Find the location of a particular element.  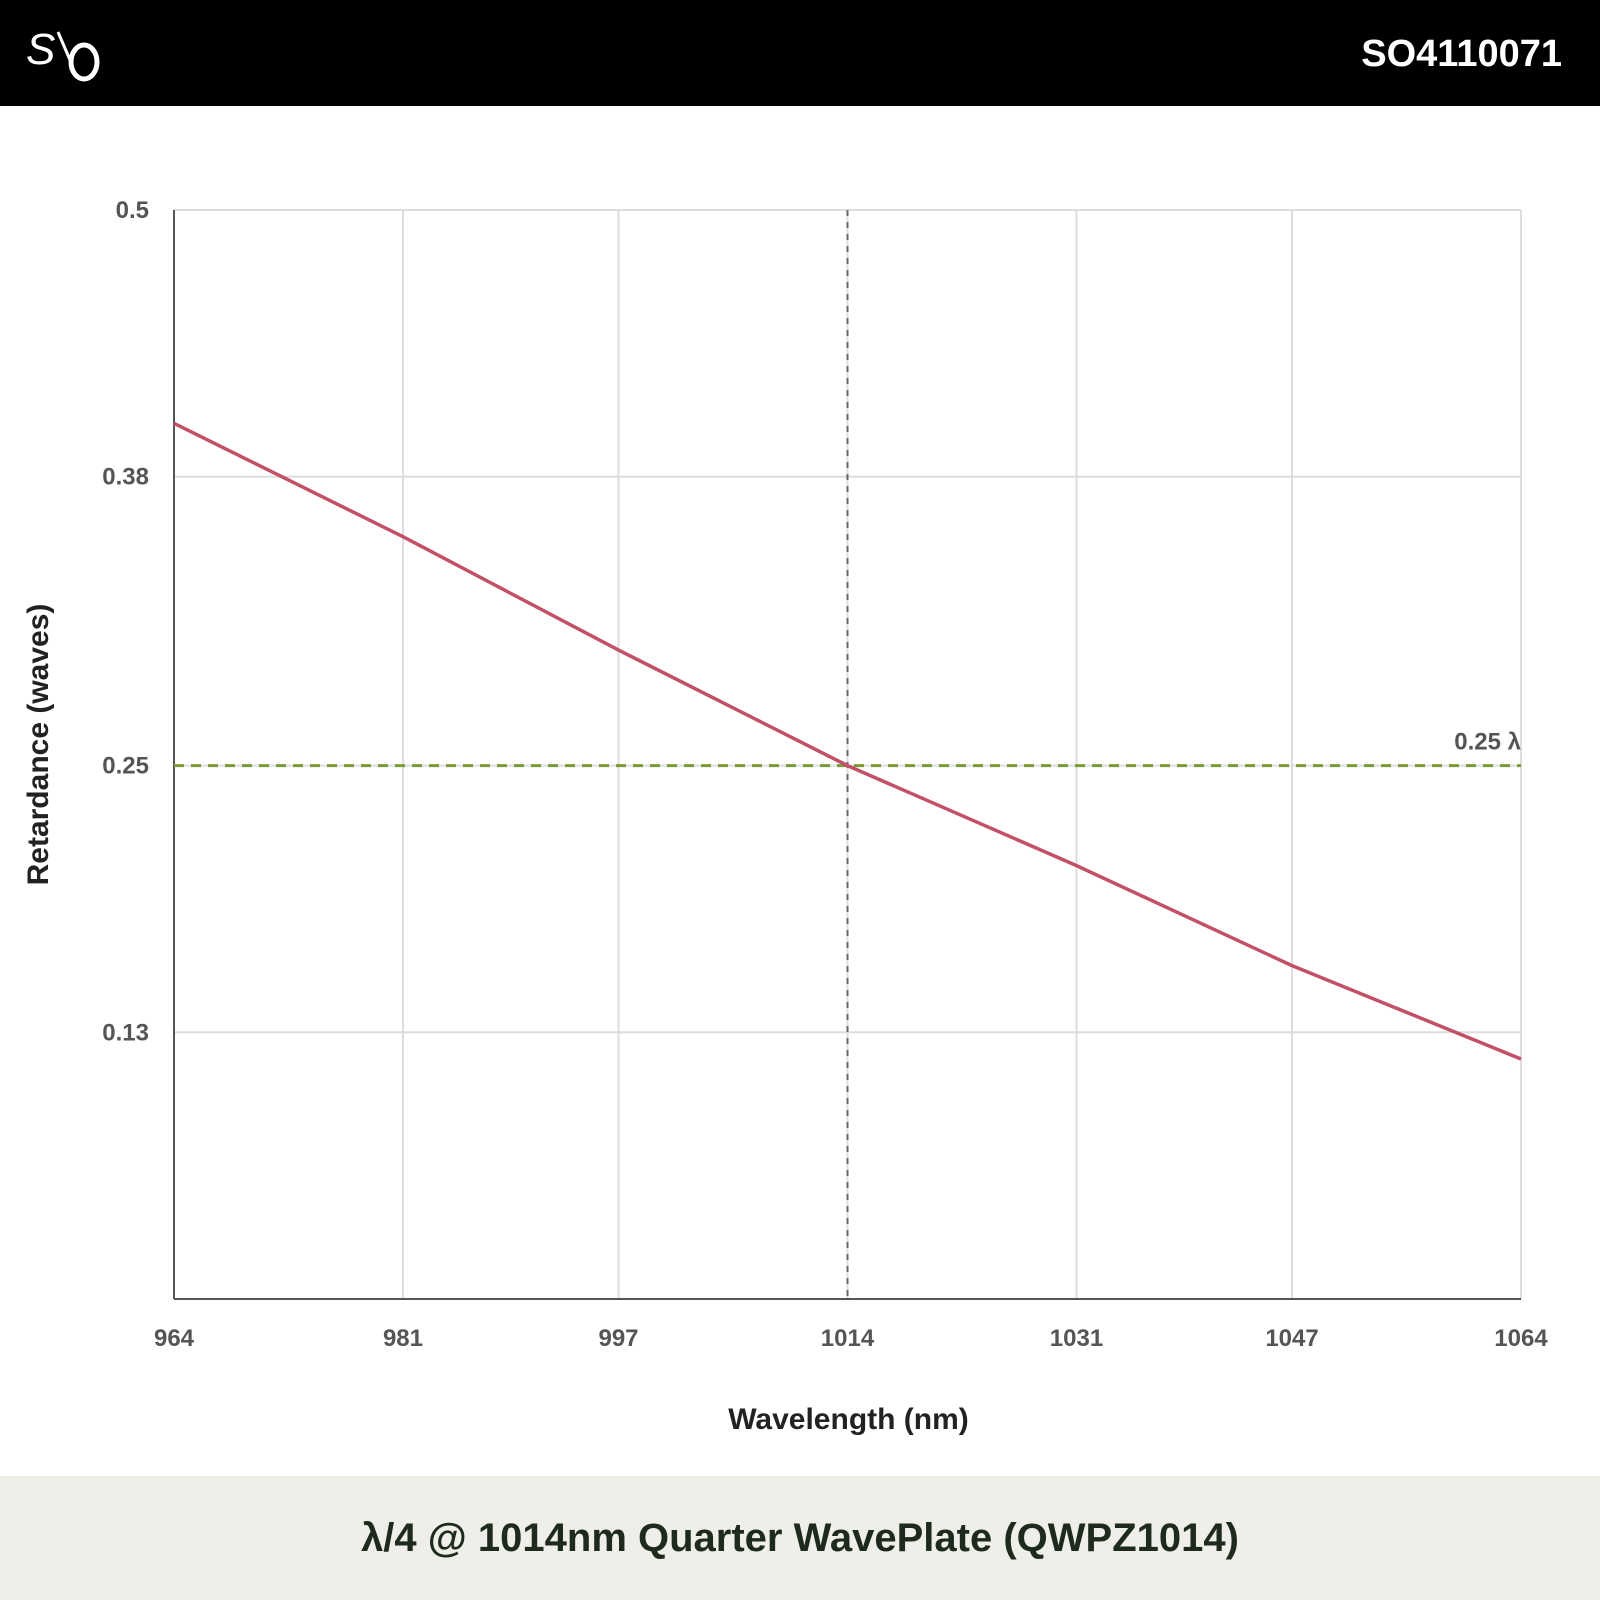

x-tick-label: 1031 is located at coordinates (1076, 1338).